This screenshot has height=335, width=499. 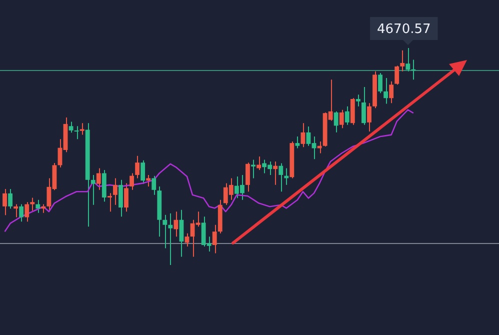 What do you see at coordinates (404, 29) in the screenshot?
I see `annotation: 4670.57` at bounding box center [404, 29].